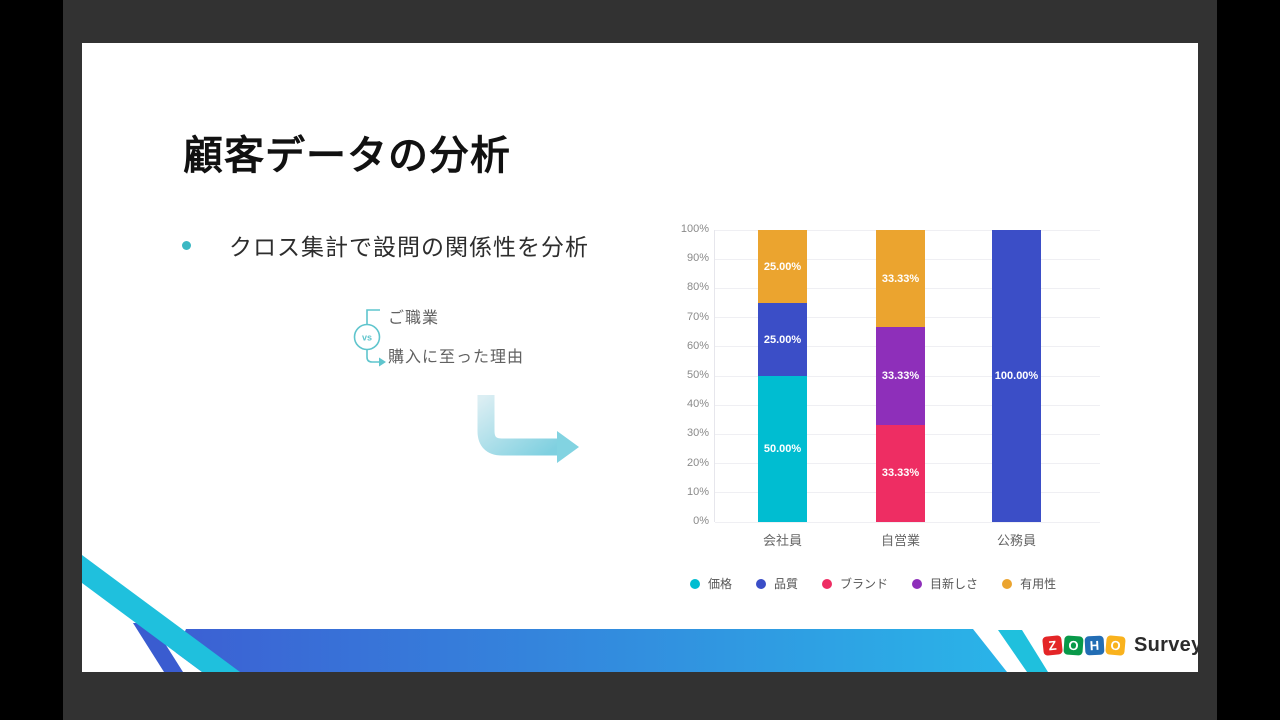 The height and width of the screenshot is (720, 1280). I want to click on vs-badge: vs, so click(367, 338).